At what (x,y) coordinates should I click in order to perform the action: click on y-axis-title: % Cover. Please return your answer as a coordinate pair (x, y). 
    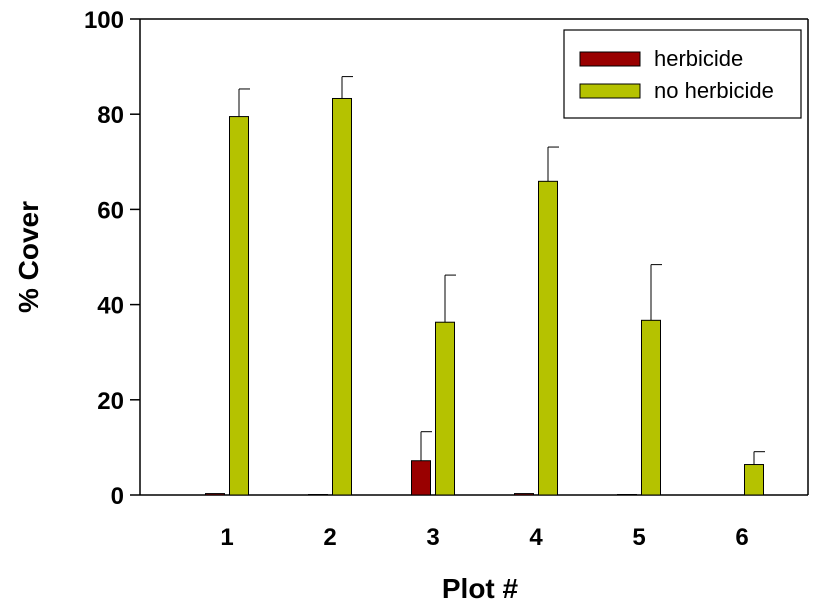
    Looking at the image, I should click on (28, 257).